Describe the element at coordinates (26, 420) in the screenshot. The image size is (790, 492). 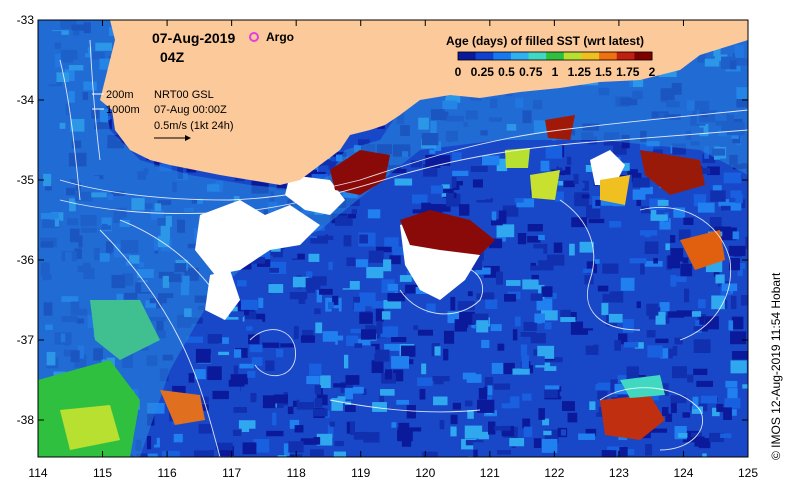
I see `y-tick-label: -38` at that location.